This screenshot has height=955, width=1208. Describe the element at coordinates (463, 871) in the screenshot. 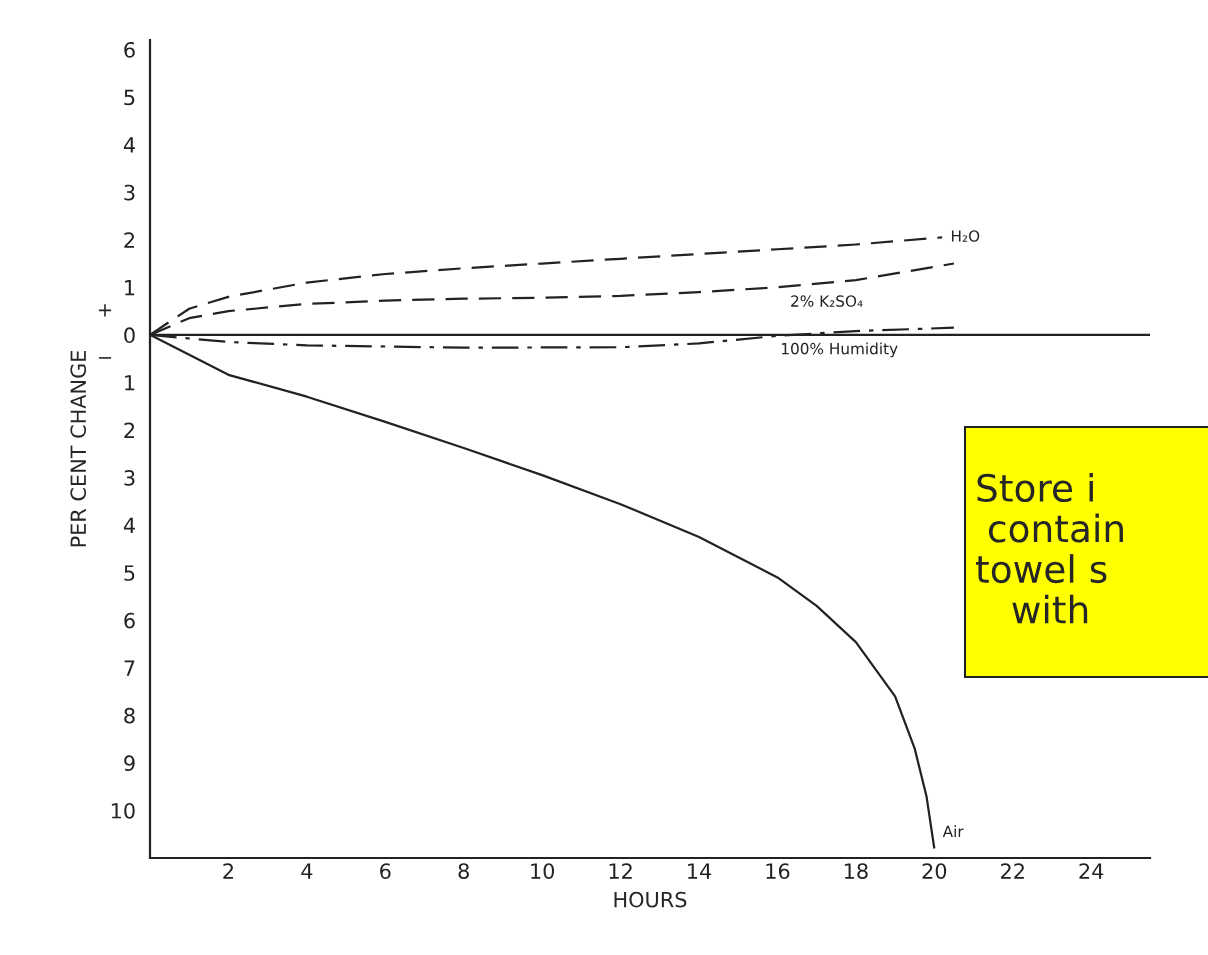

I see `x-tick-label: 8` at that location.